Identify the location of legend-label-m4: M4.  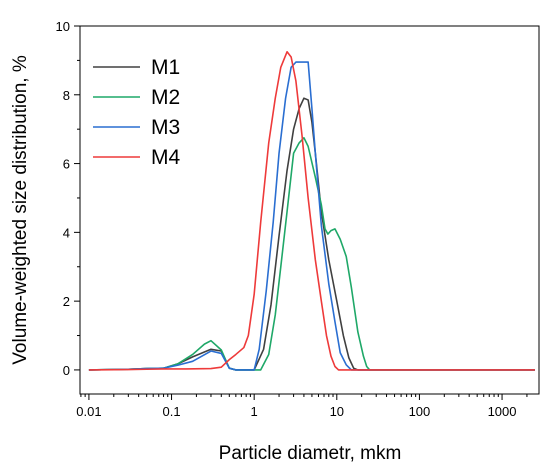
(165, 157).